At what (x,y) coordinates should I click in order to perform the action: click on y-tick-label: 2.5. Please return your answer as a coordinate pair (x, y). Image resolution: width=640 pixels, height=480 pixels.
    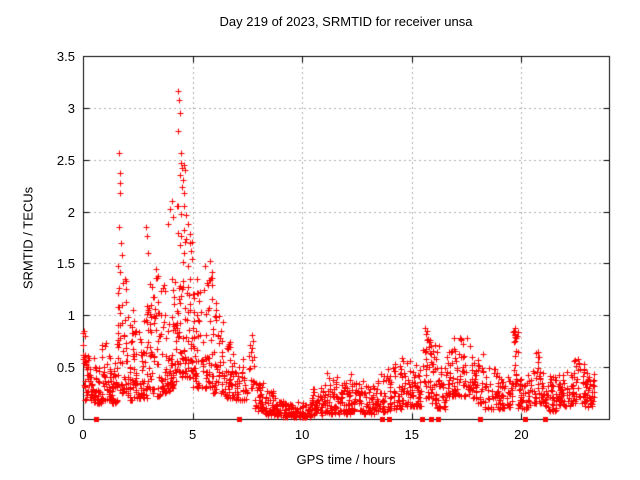
    Looking at the image, I should click on (65, 160).